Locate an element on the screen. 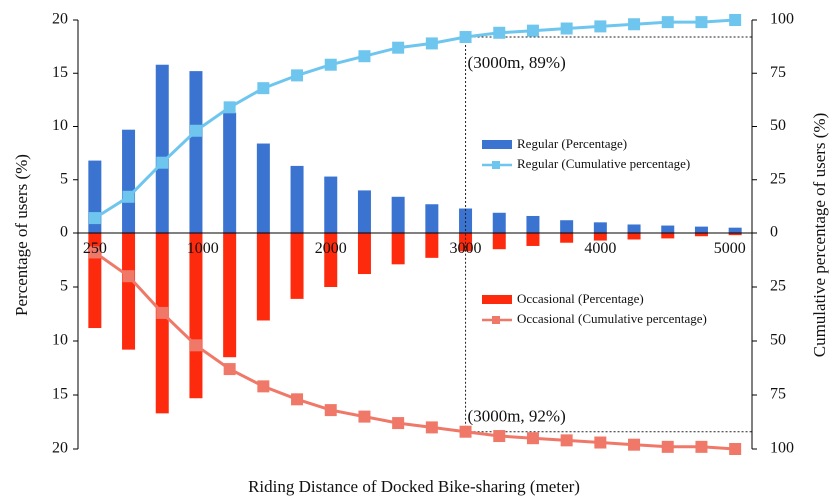 The width and height of the screenshot is (834, 502). legend-marker-swatch is located at coordinates (496, 320).